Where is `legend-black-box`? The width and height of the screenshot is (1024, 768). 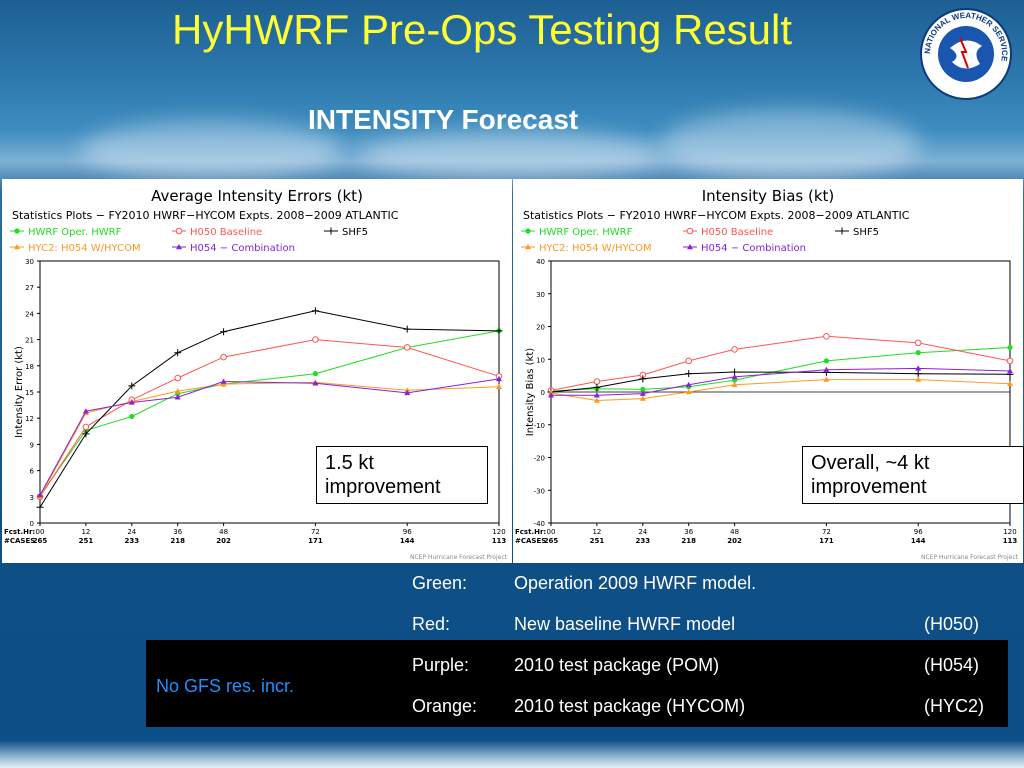 legend-black-box is located at coordinates (577, 683).